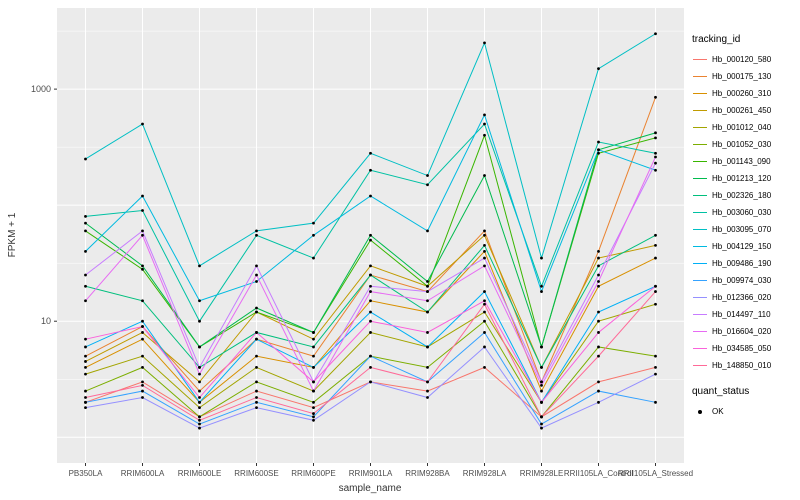 This screenshot has height=500, width=800. Describe the element at coordinates (741, 314) in the screenshot. I see `legend-label: Hb_014497_110` at that location.